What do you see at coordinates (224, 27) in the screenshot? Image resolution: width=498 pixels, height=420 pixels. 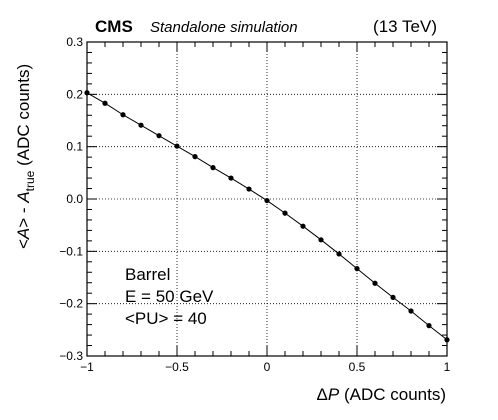 I see `subtitle-label: Standalone simulation` at bounding box center [224, 27].